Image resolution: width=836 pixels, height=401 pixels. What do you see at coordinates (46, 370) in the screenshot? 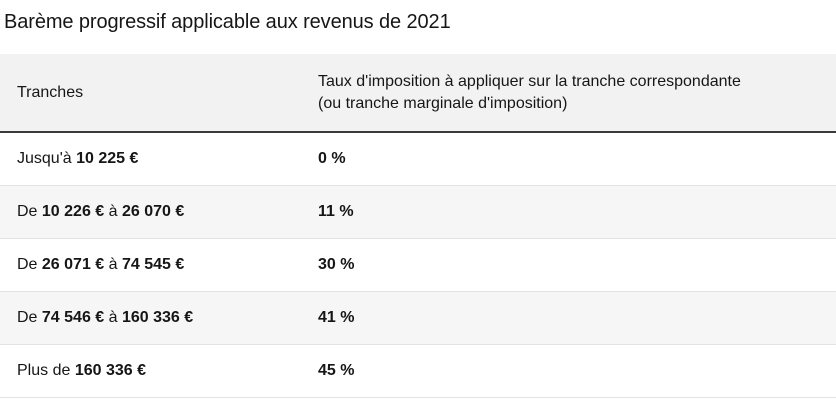
I see `range-prefix: Plus de` at bounding box center [46, 370].